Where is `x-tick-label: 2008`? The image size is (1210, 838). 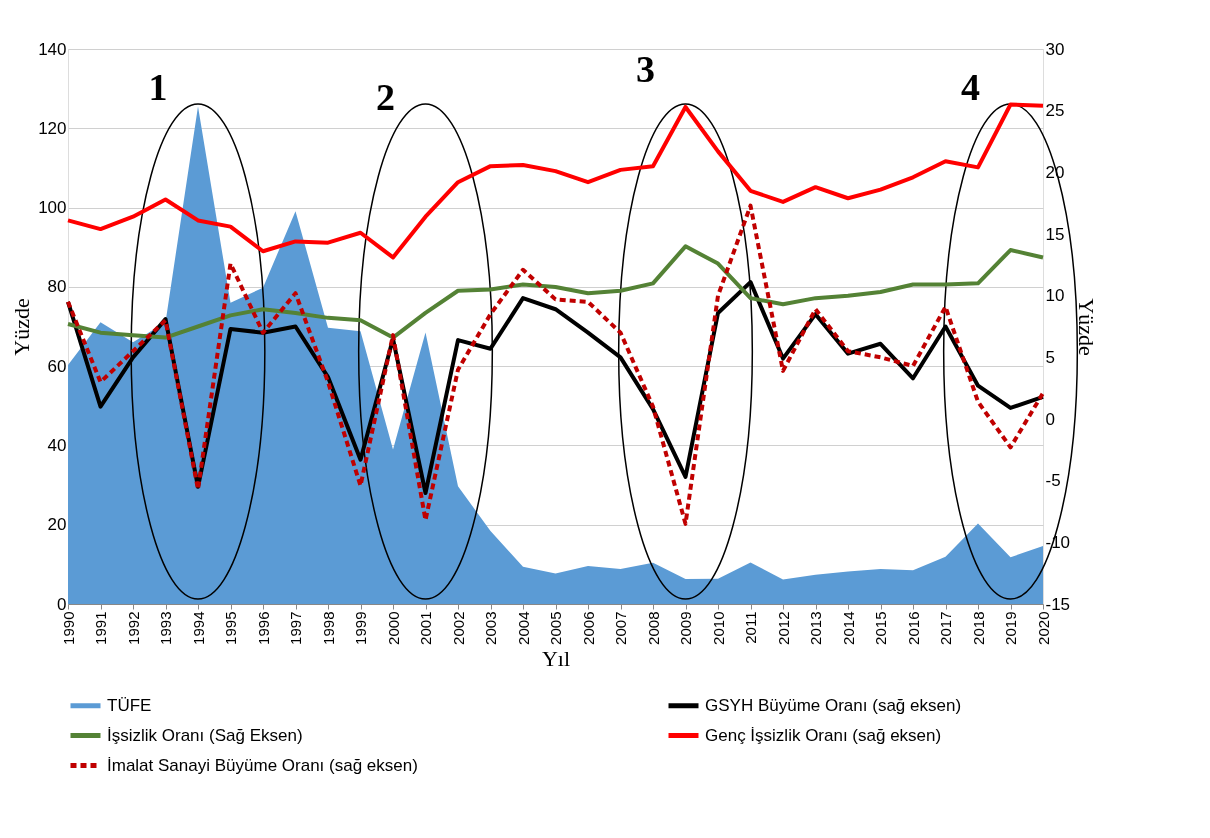 x-tick-label: 2008 is located at coordinates (653, 628).